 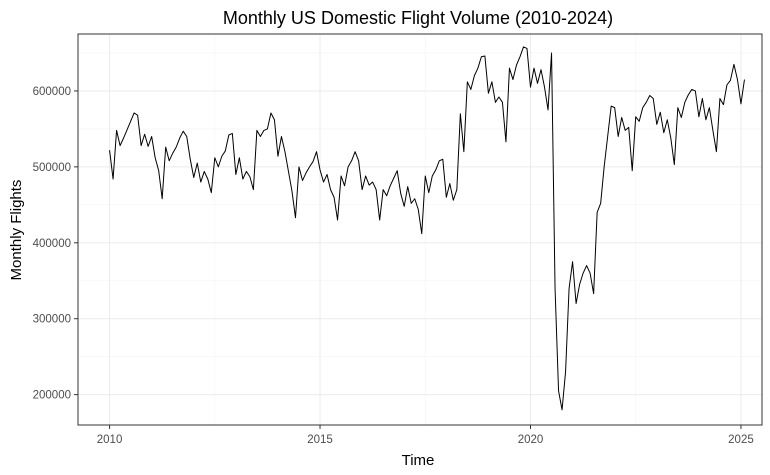 What do you see at coordinates (425, 435) in the screenshot?
I see `x-axis: 2010 2015 2020 2025` at bounding box center [425, 435].